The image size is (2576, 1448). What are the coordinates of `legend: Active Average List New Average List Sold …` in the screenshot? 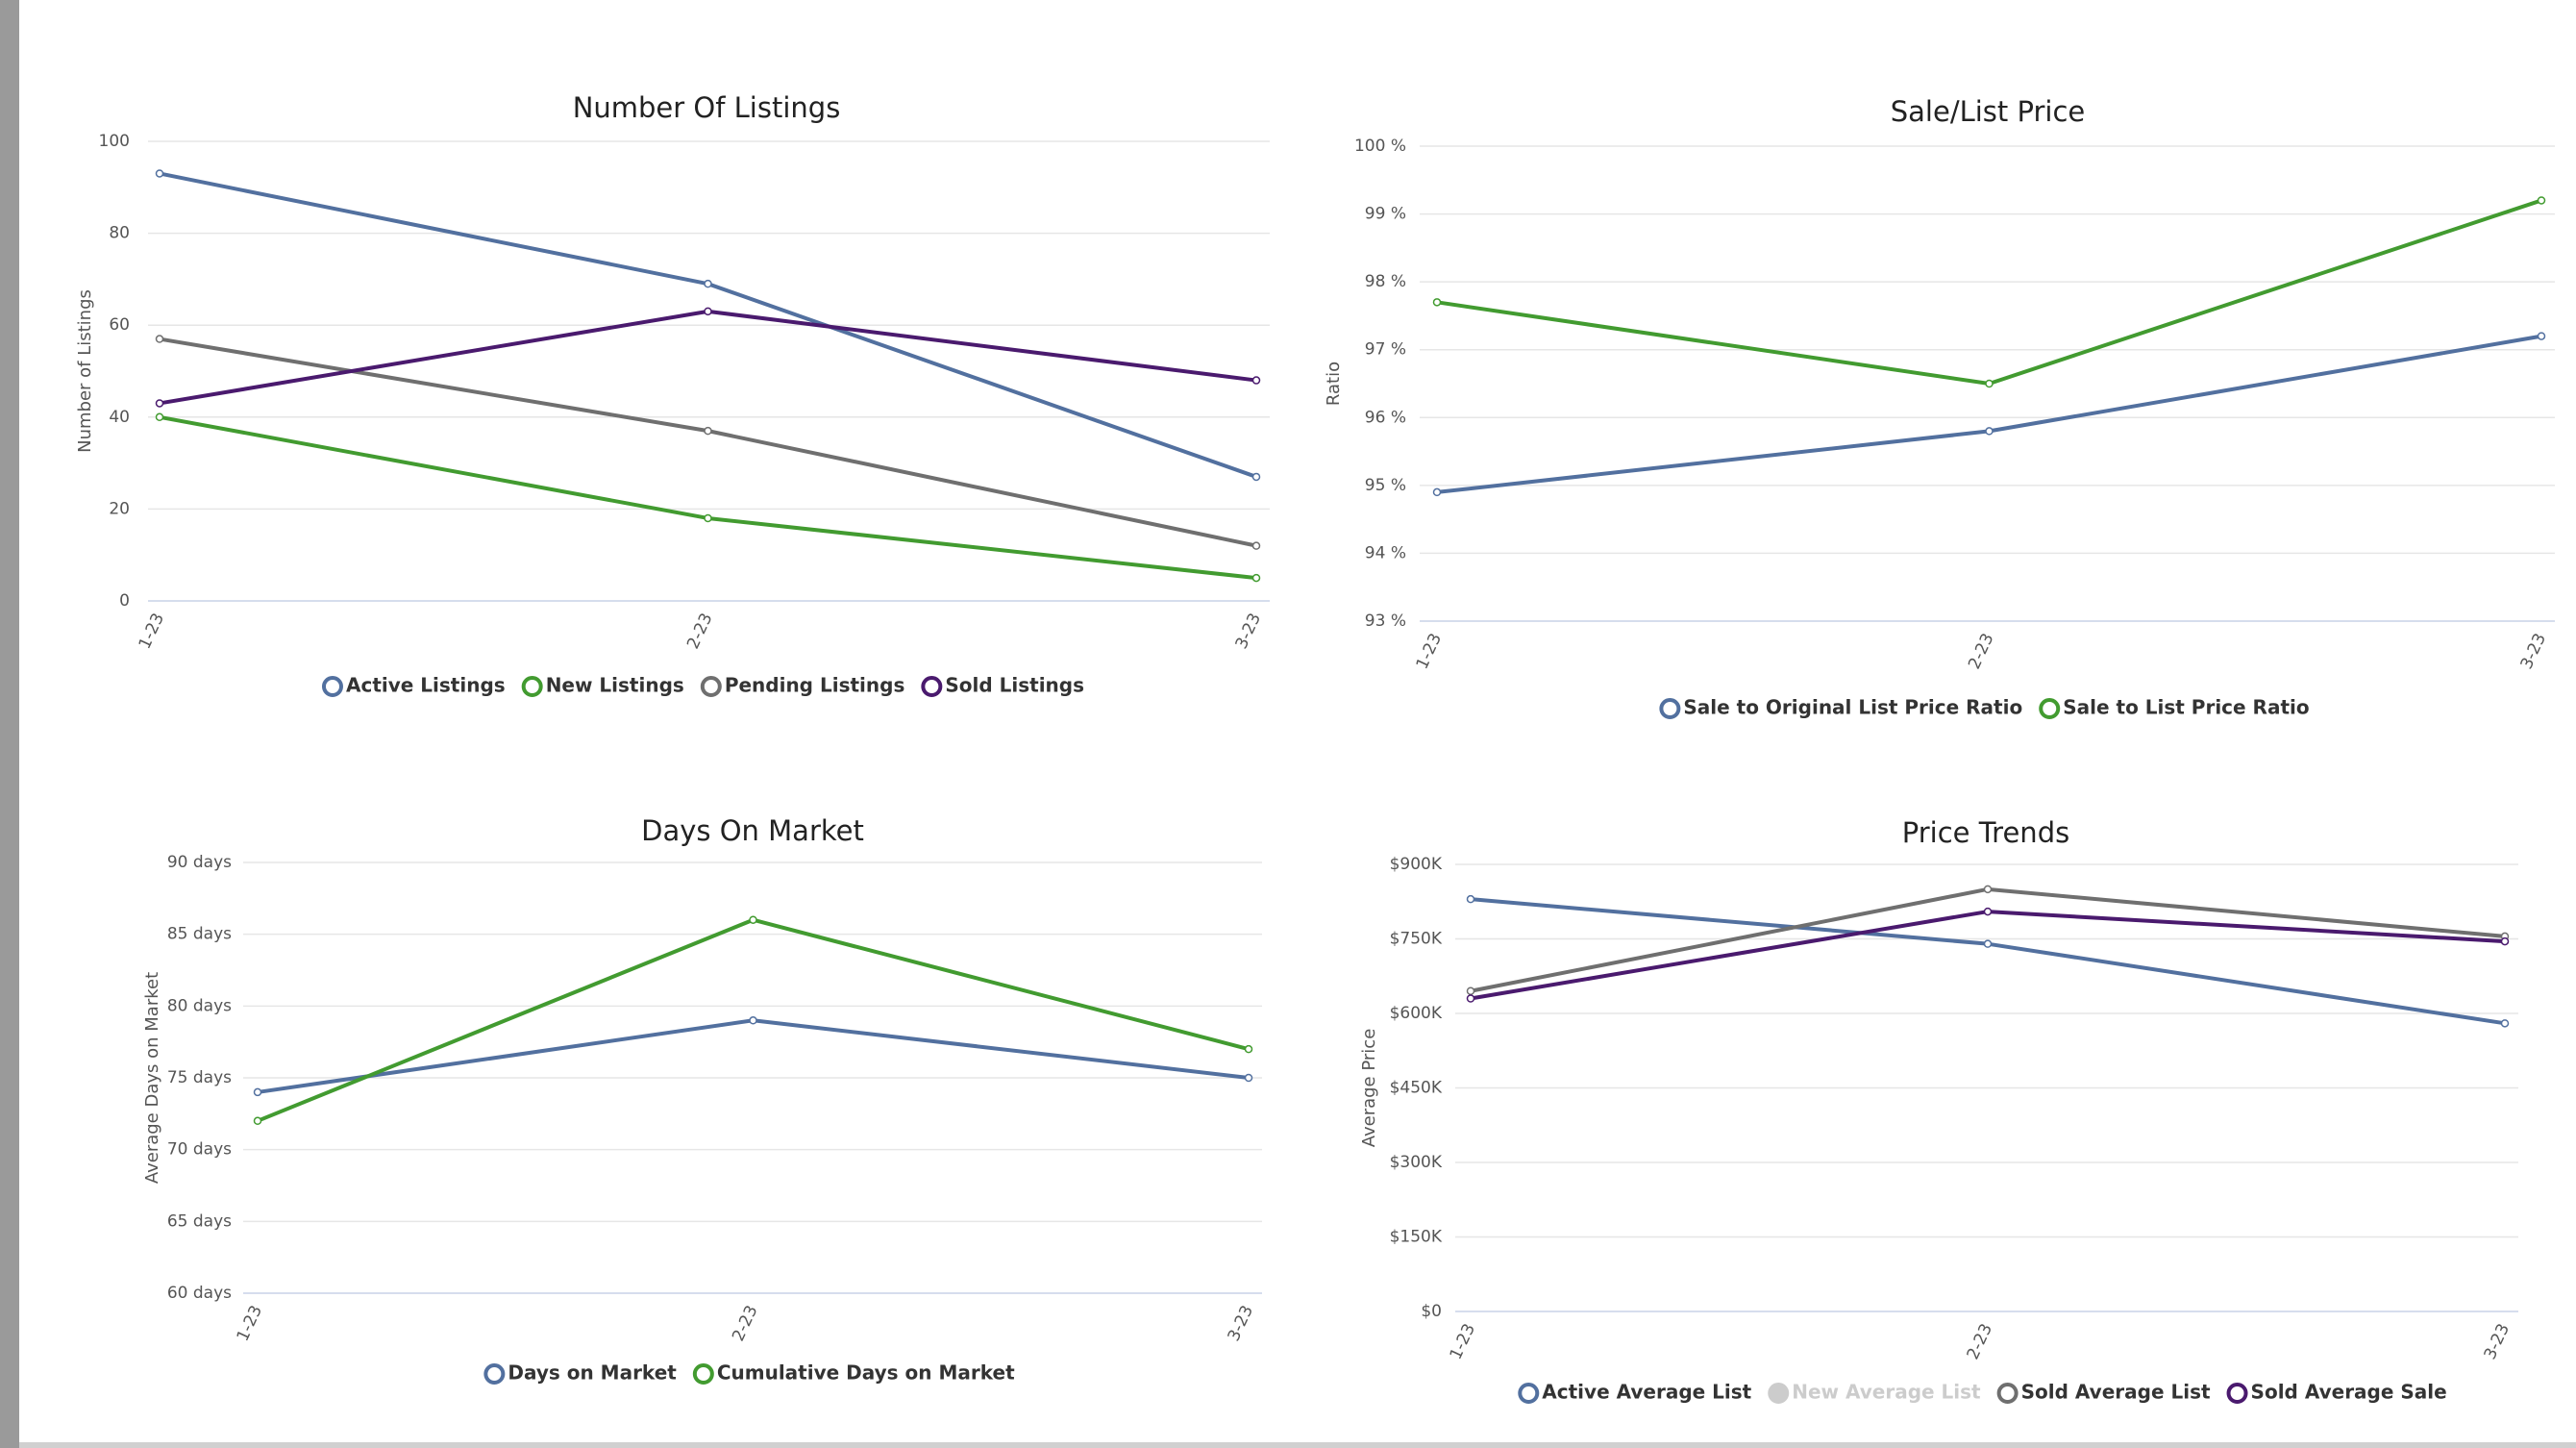 It's located at (1983, 1393).